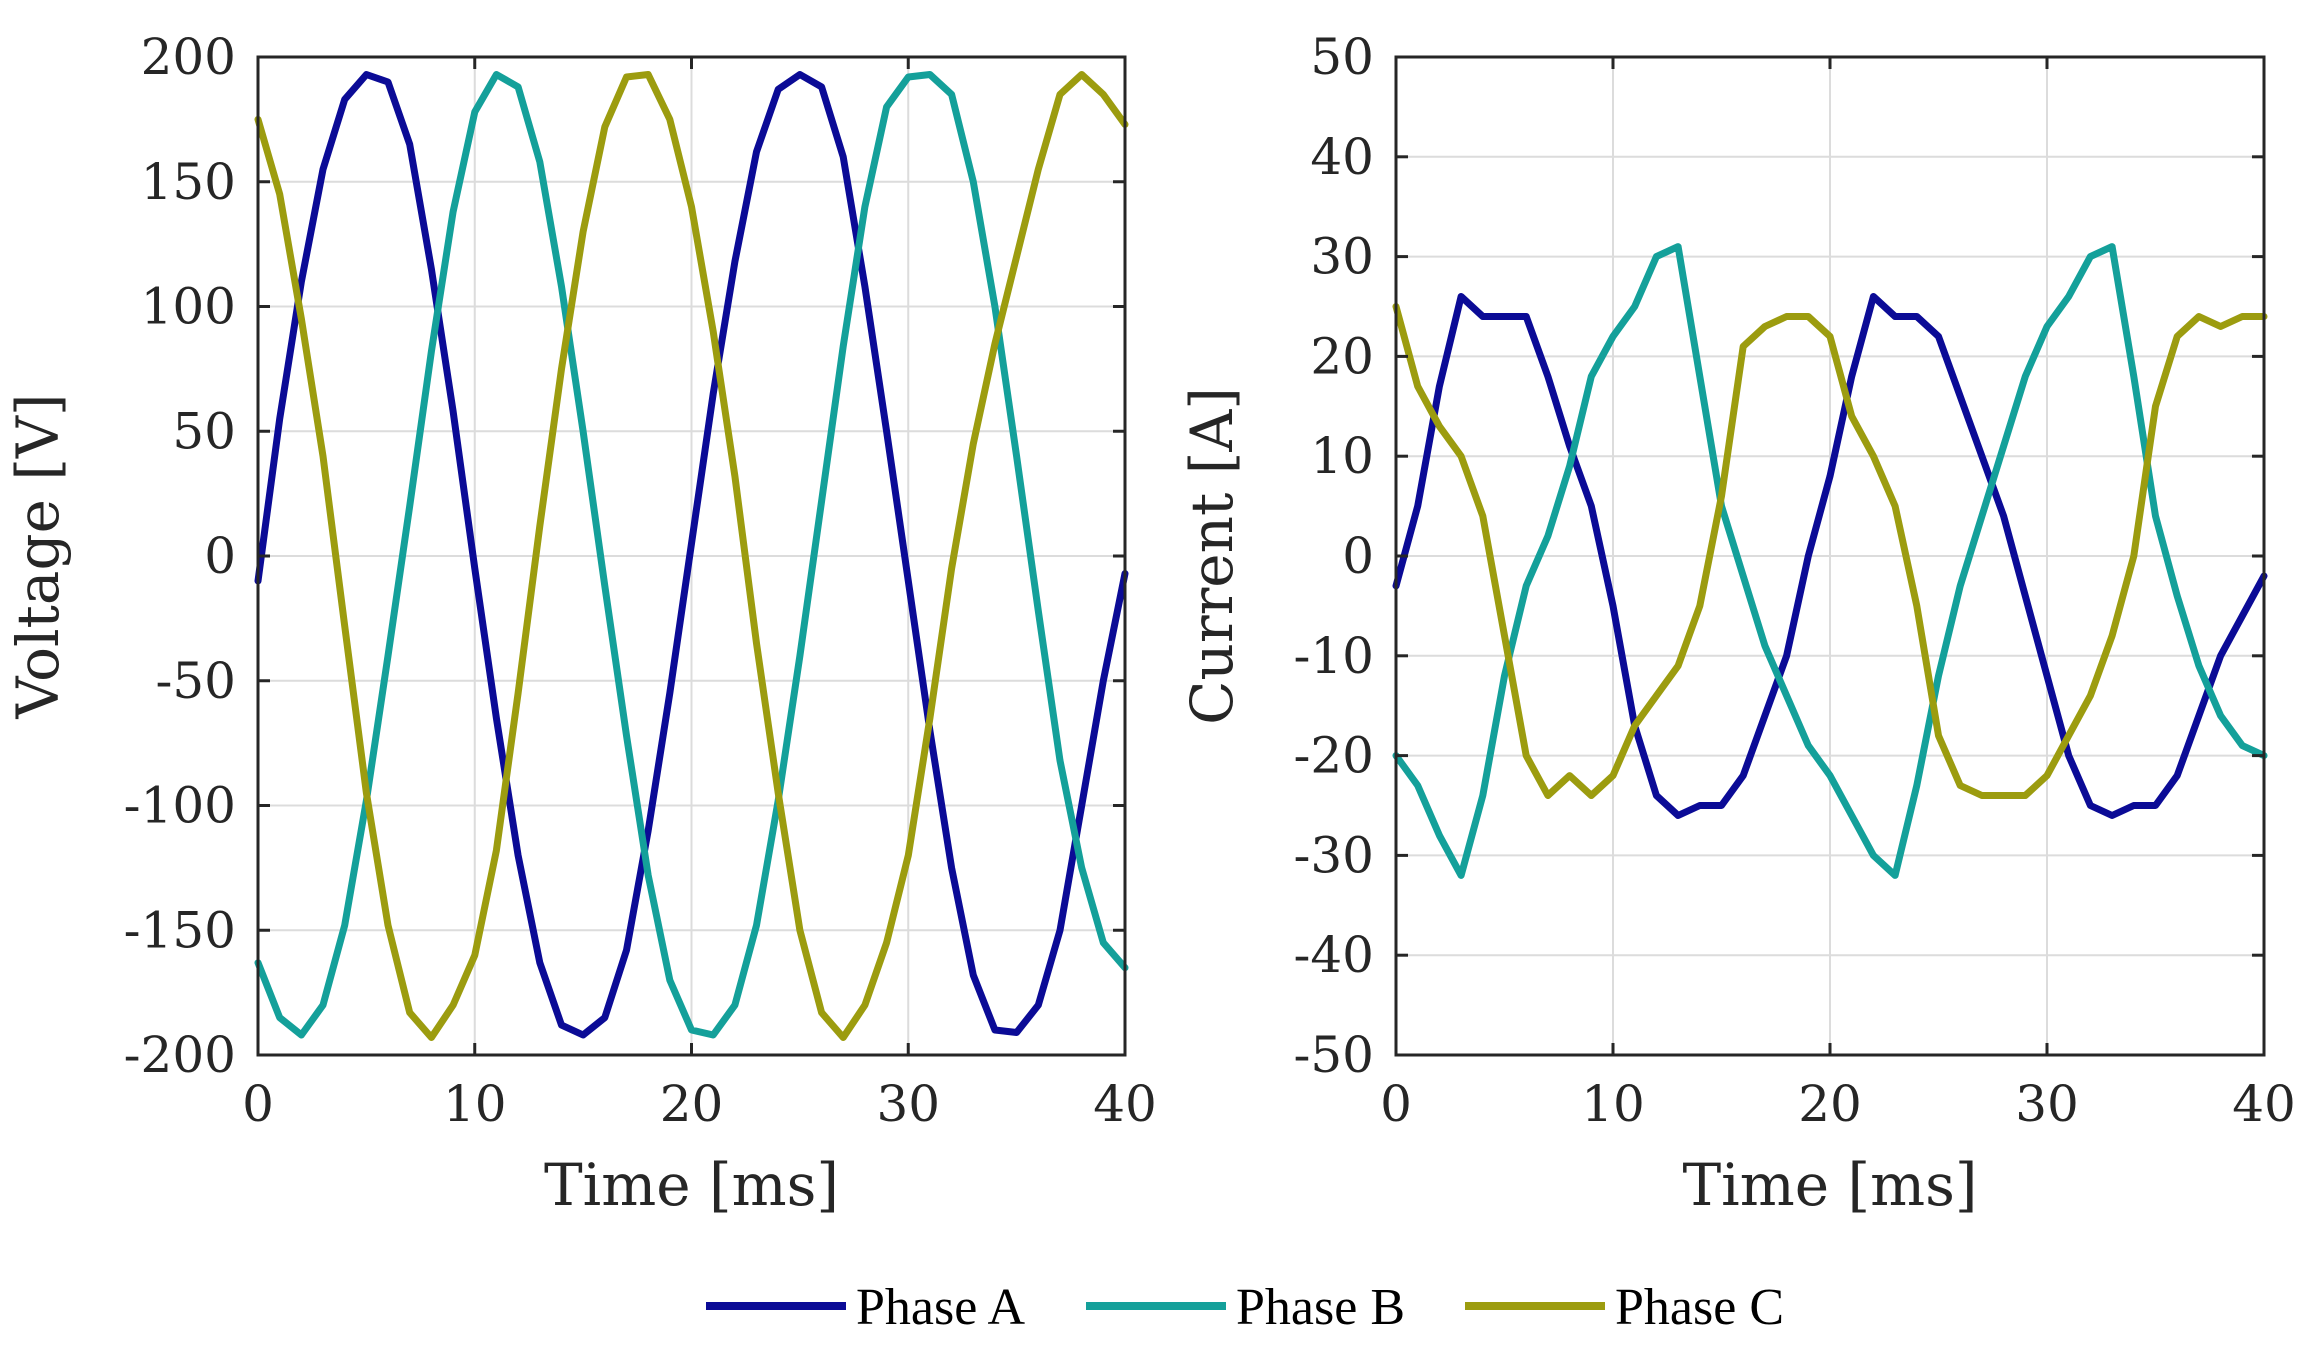 Image resolution: width=2312 pixels, height=1360 pixels. Describe the element at coordinates (180, 1055) in the screenshot. I see `y-tick-label: -200` at that location.